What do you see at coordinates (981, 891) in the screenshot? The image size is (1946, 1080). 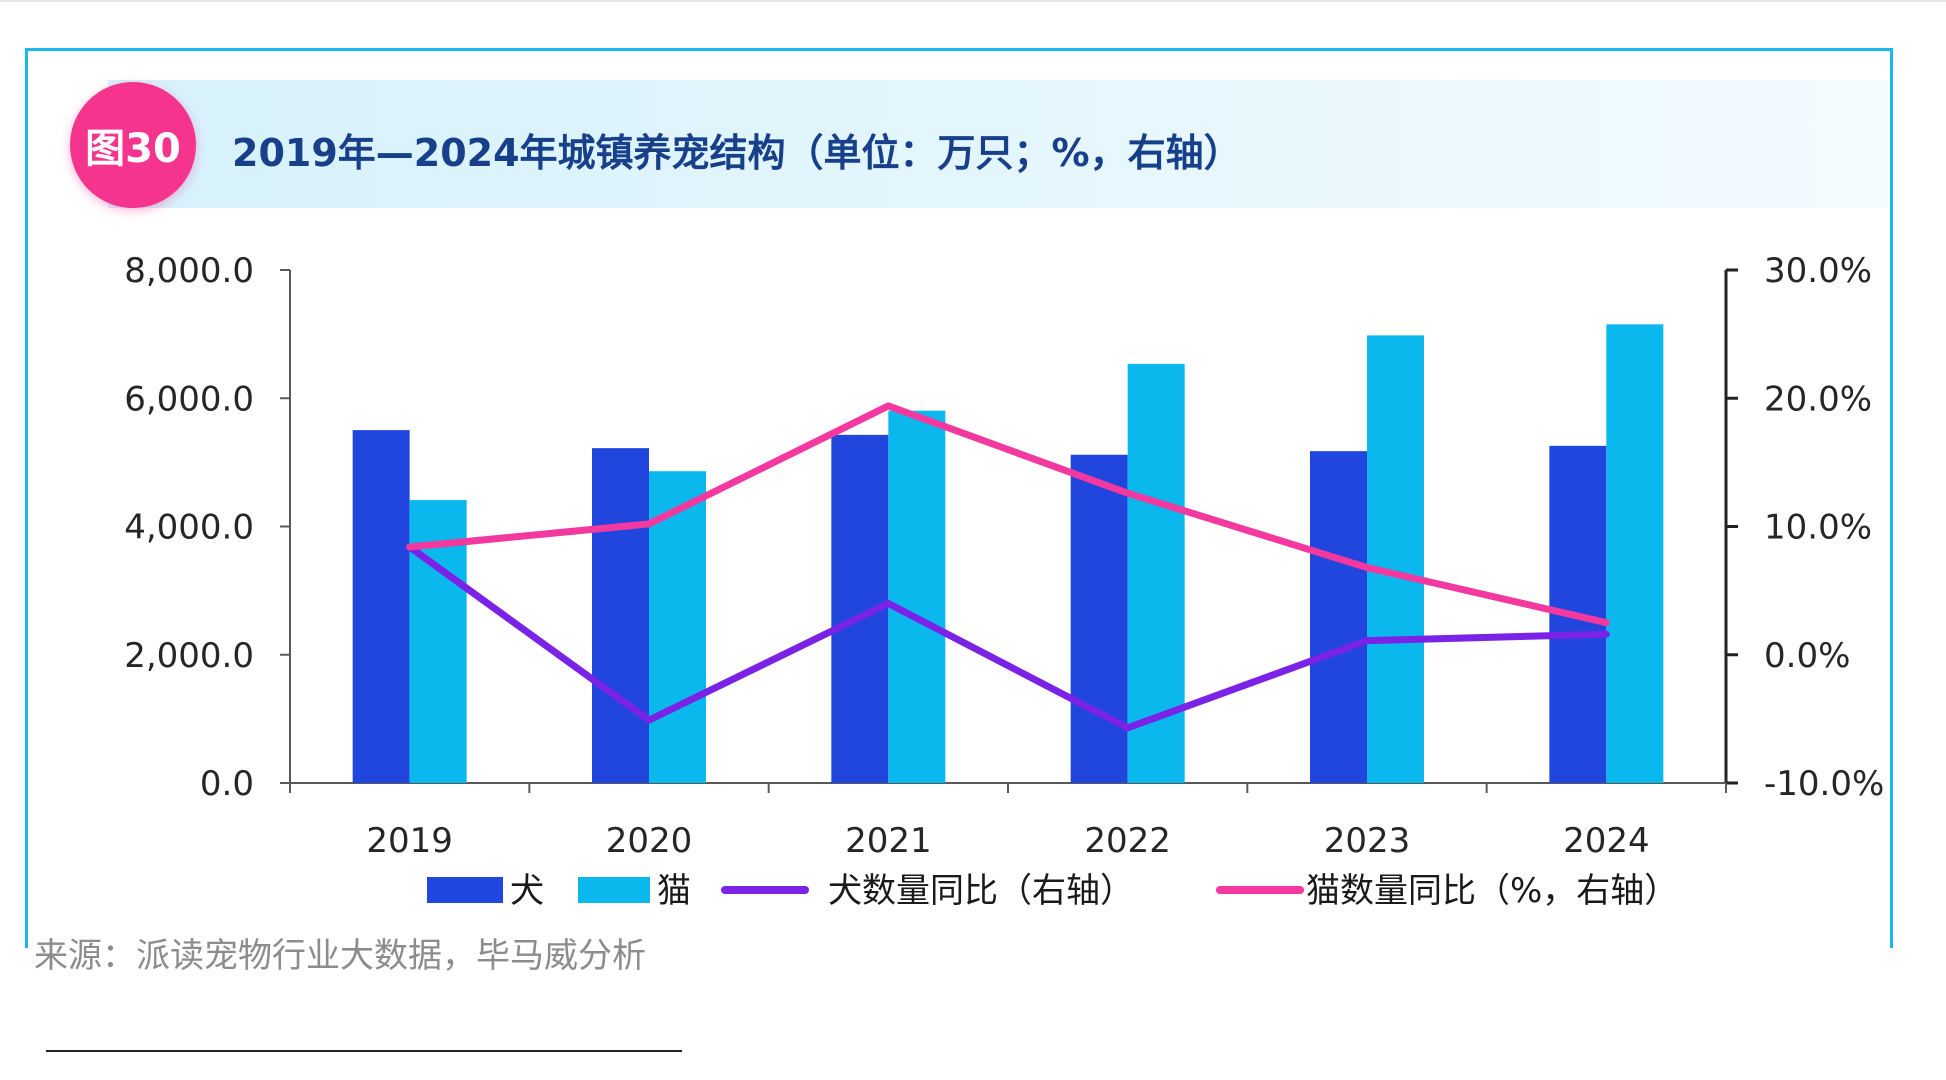 I see `legend-dog-yoy-label: 犬数量同比（右轴）` at bounding box center [981, 891].